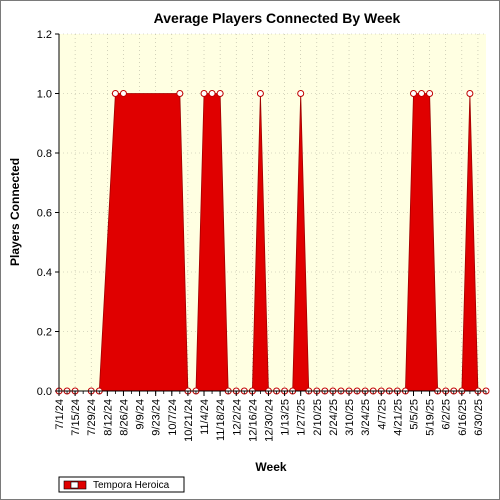 The height and width of the screenshot is (500, 500). Describe the element at coordinates (334, 417) in the screenshot. I see `x-tick-label: 2/24/25` at that location.